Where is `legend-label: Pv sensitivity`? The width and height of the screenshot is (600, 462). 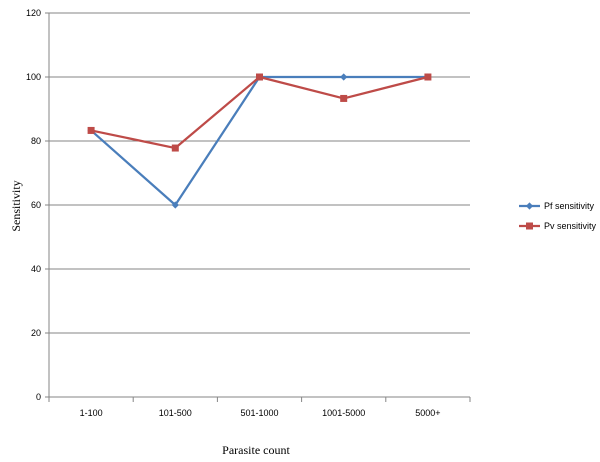 legend-label: Pv sensitivity is located at coordinates (570, 226).